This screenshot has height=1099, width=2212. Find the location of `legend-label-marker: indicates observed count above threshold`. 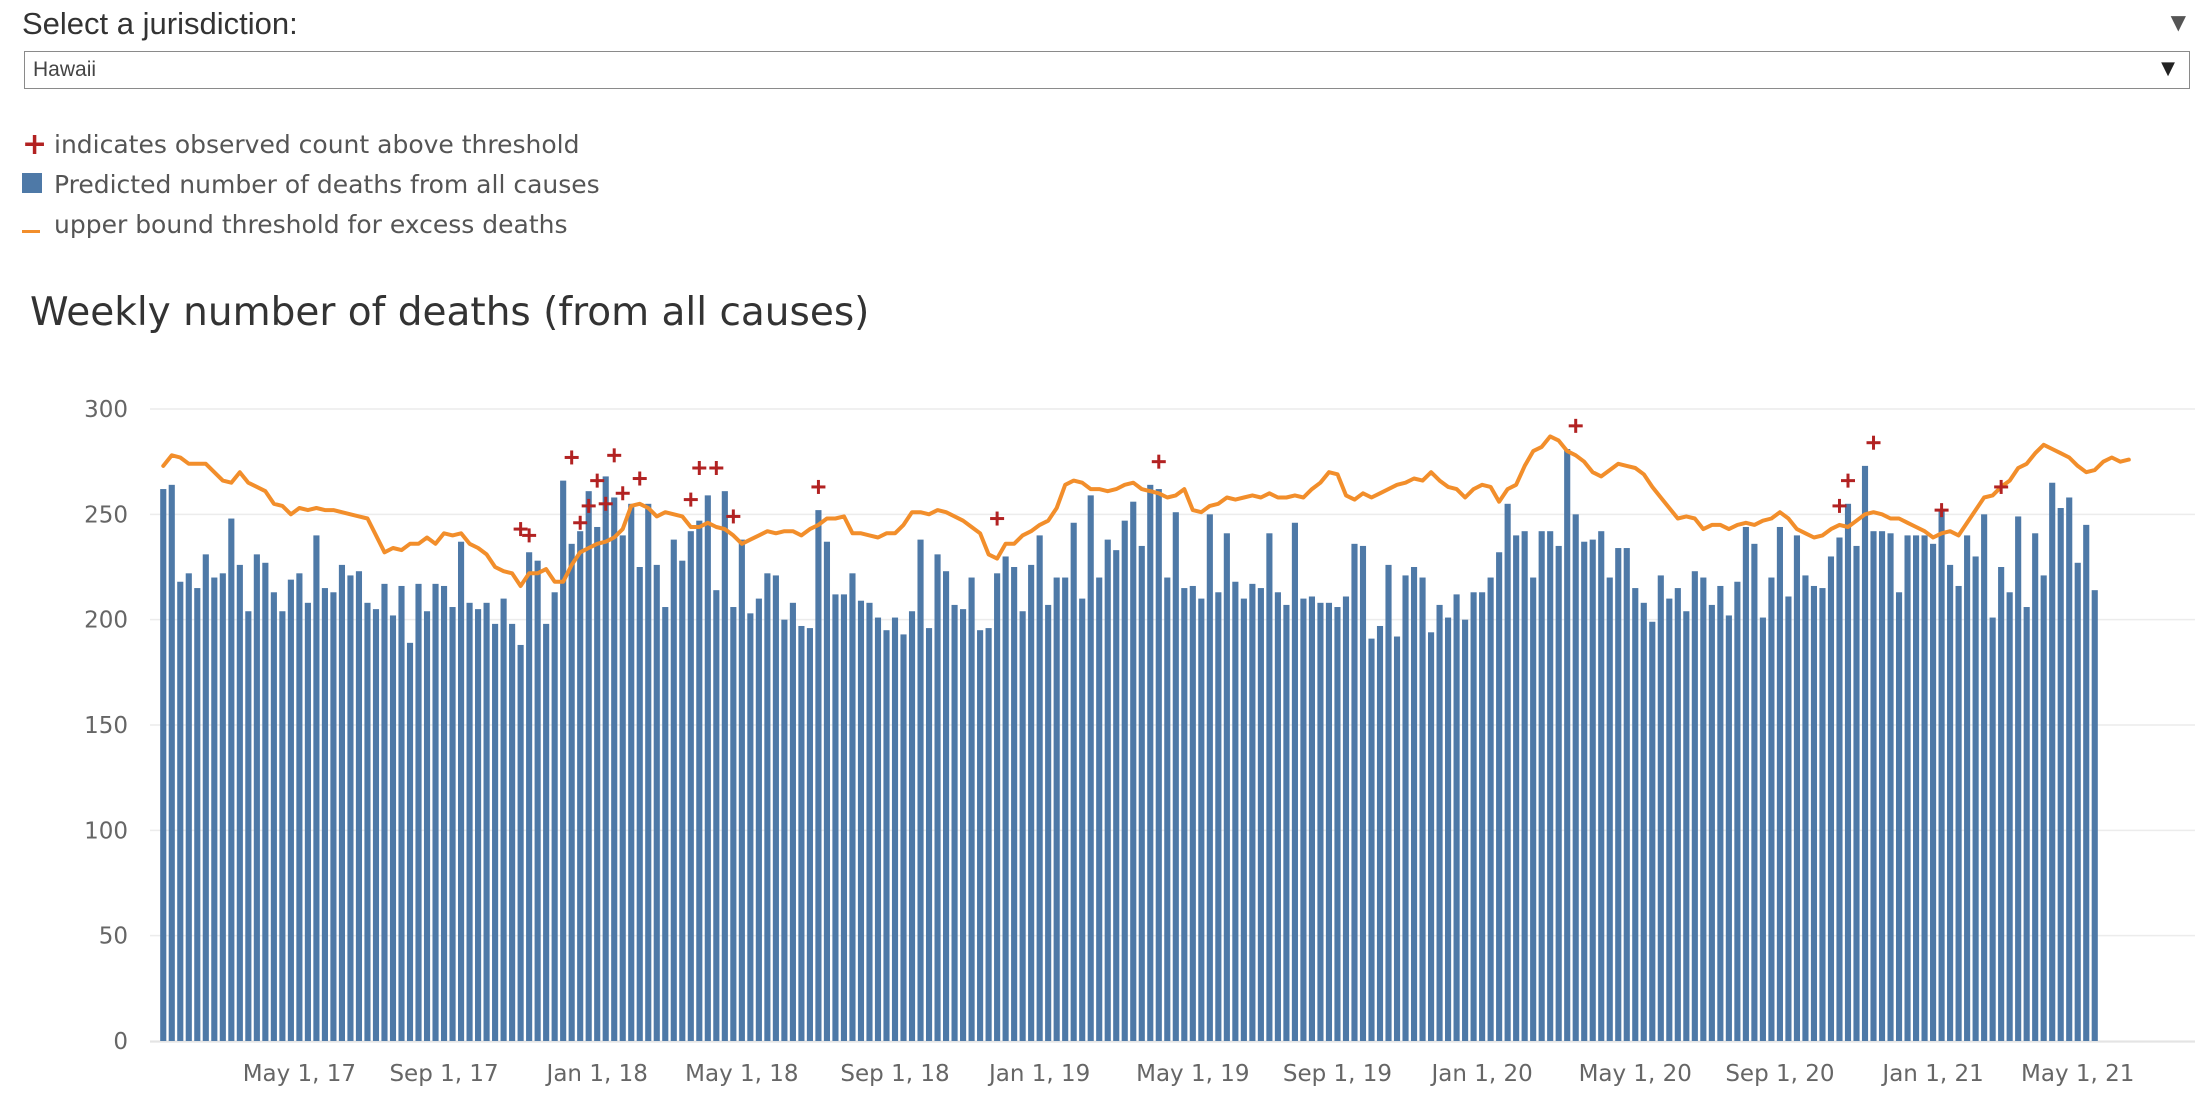

legend-label-marker: indicates observed count above threshold is located at coordinates (317, 144).